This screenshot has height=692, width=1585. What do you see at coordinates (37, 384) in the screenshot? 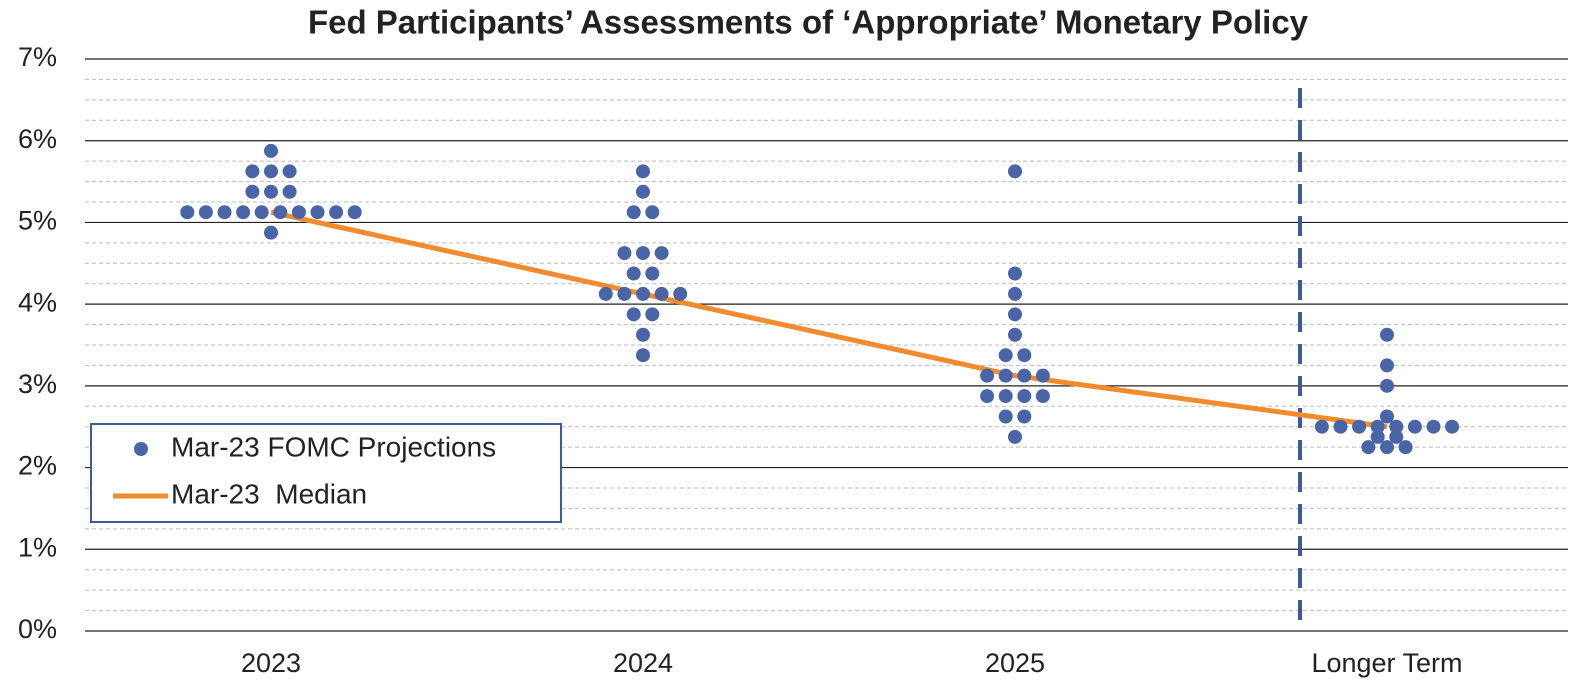
I see `y-tick-label: 3%` at bounding box center [37, 384].